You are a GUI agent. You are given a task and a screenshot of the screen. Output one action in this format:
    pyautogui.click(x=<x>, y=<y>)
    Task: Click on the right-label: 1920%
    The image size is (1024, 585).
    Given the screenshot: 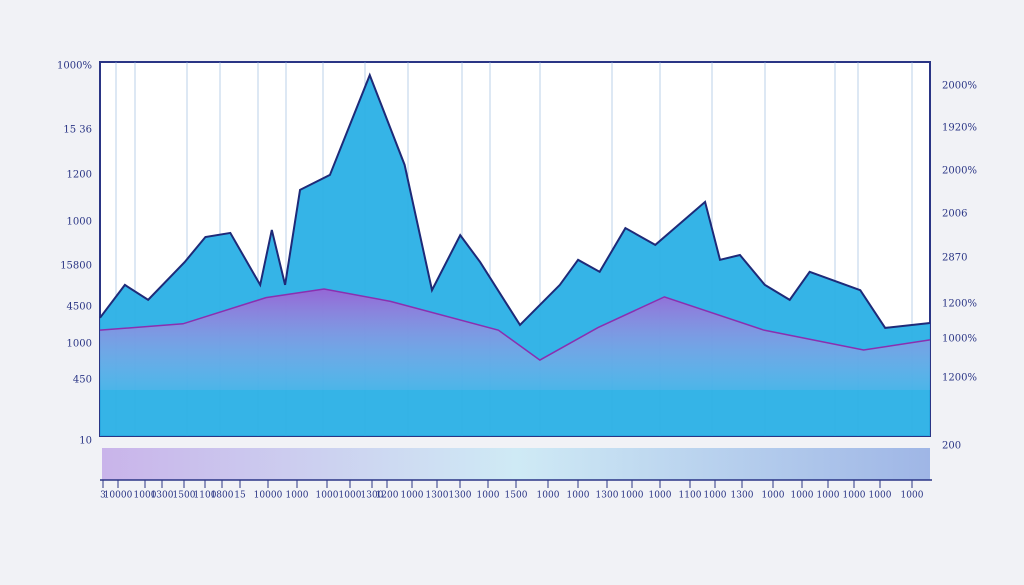 What is the action you would take?
    pyautogui.click(x=959, y=128)
    